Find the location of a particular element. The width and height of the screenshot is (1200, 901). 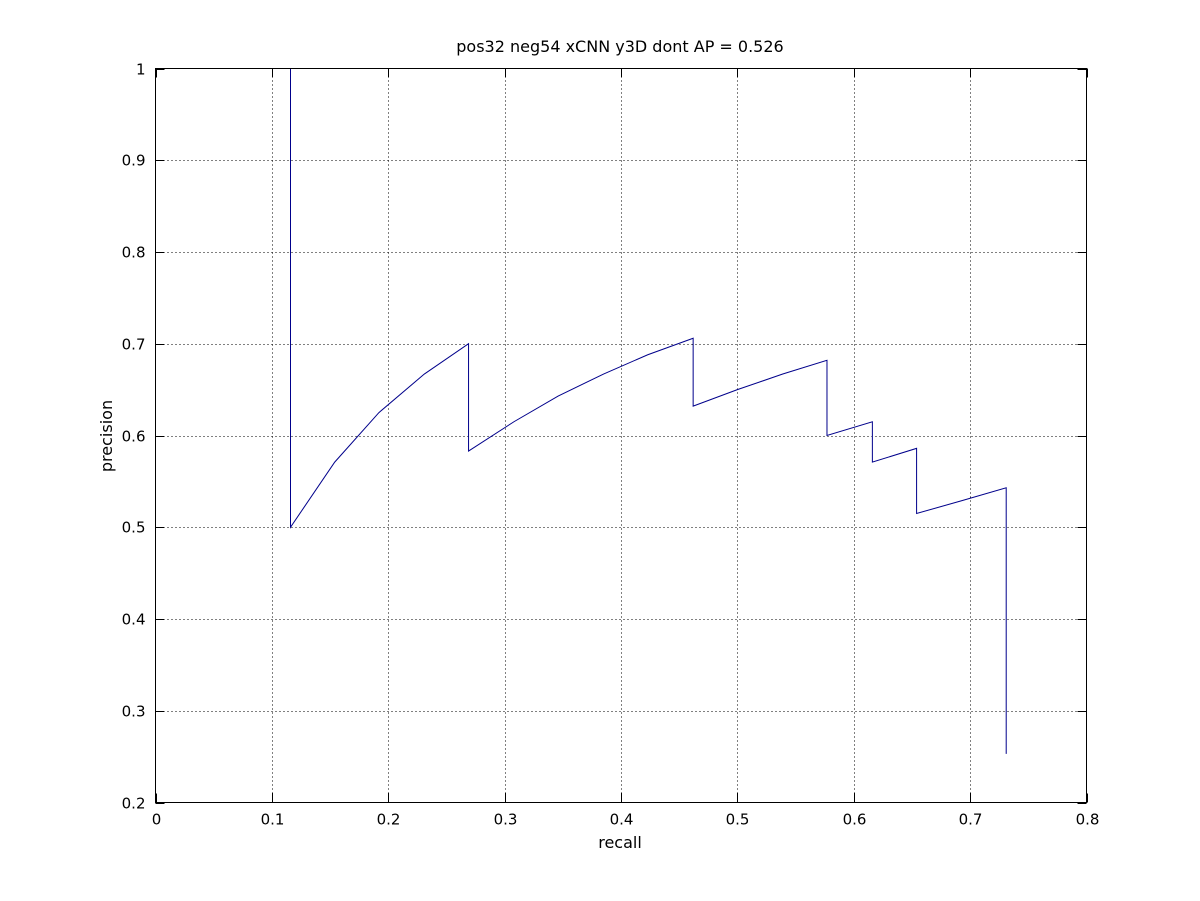

y-tick-label: 0.6 is located at coordinates (134, 437).